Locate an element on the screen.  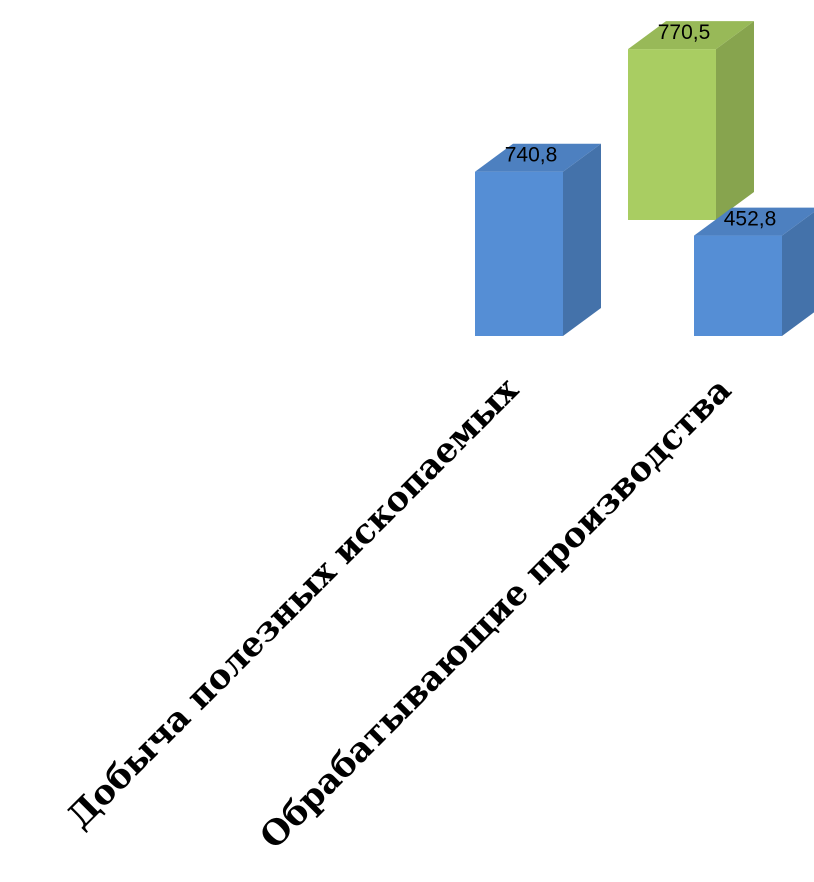
data-labels: 740,8 770,5 452,8 is located at coordinates (641, 125).